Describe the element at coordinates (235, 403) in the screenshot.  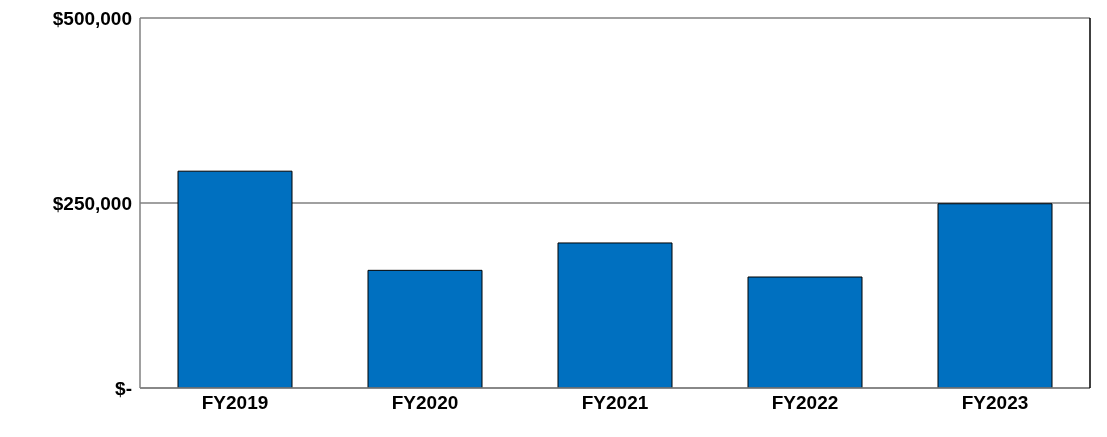
I see `x-tick-label: FY2019` at that location.